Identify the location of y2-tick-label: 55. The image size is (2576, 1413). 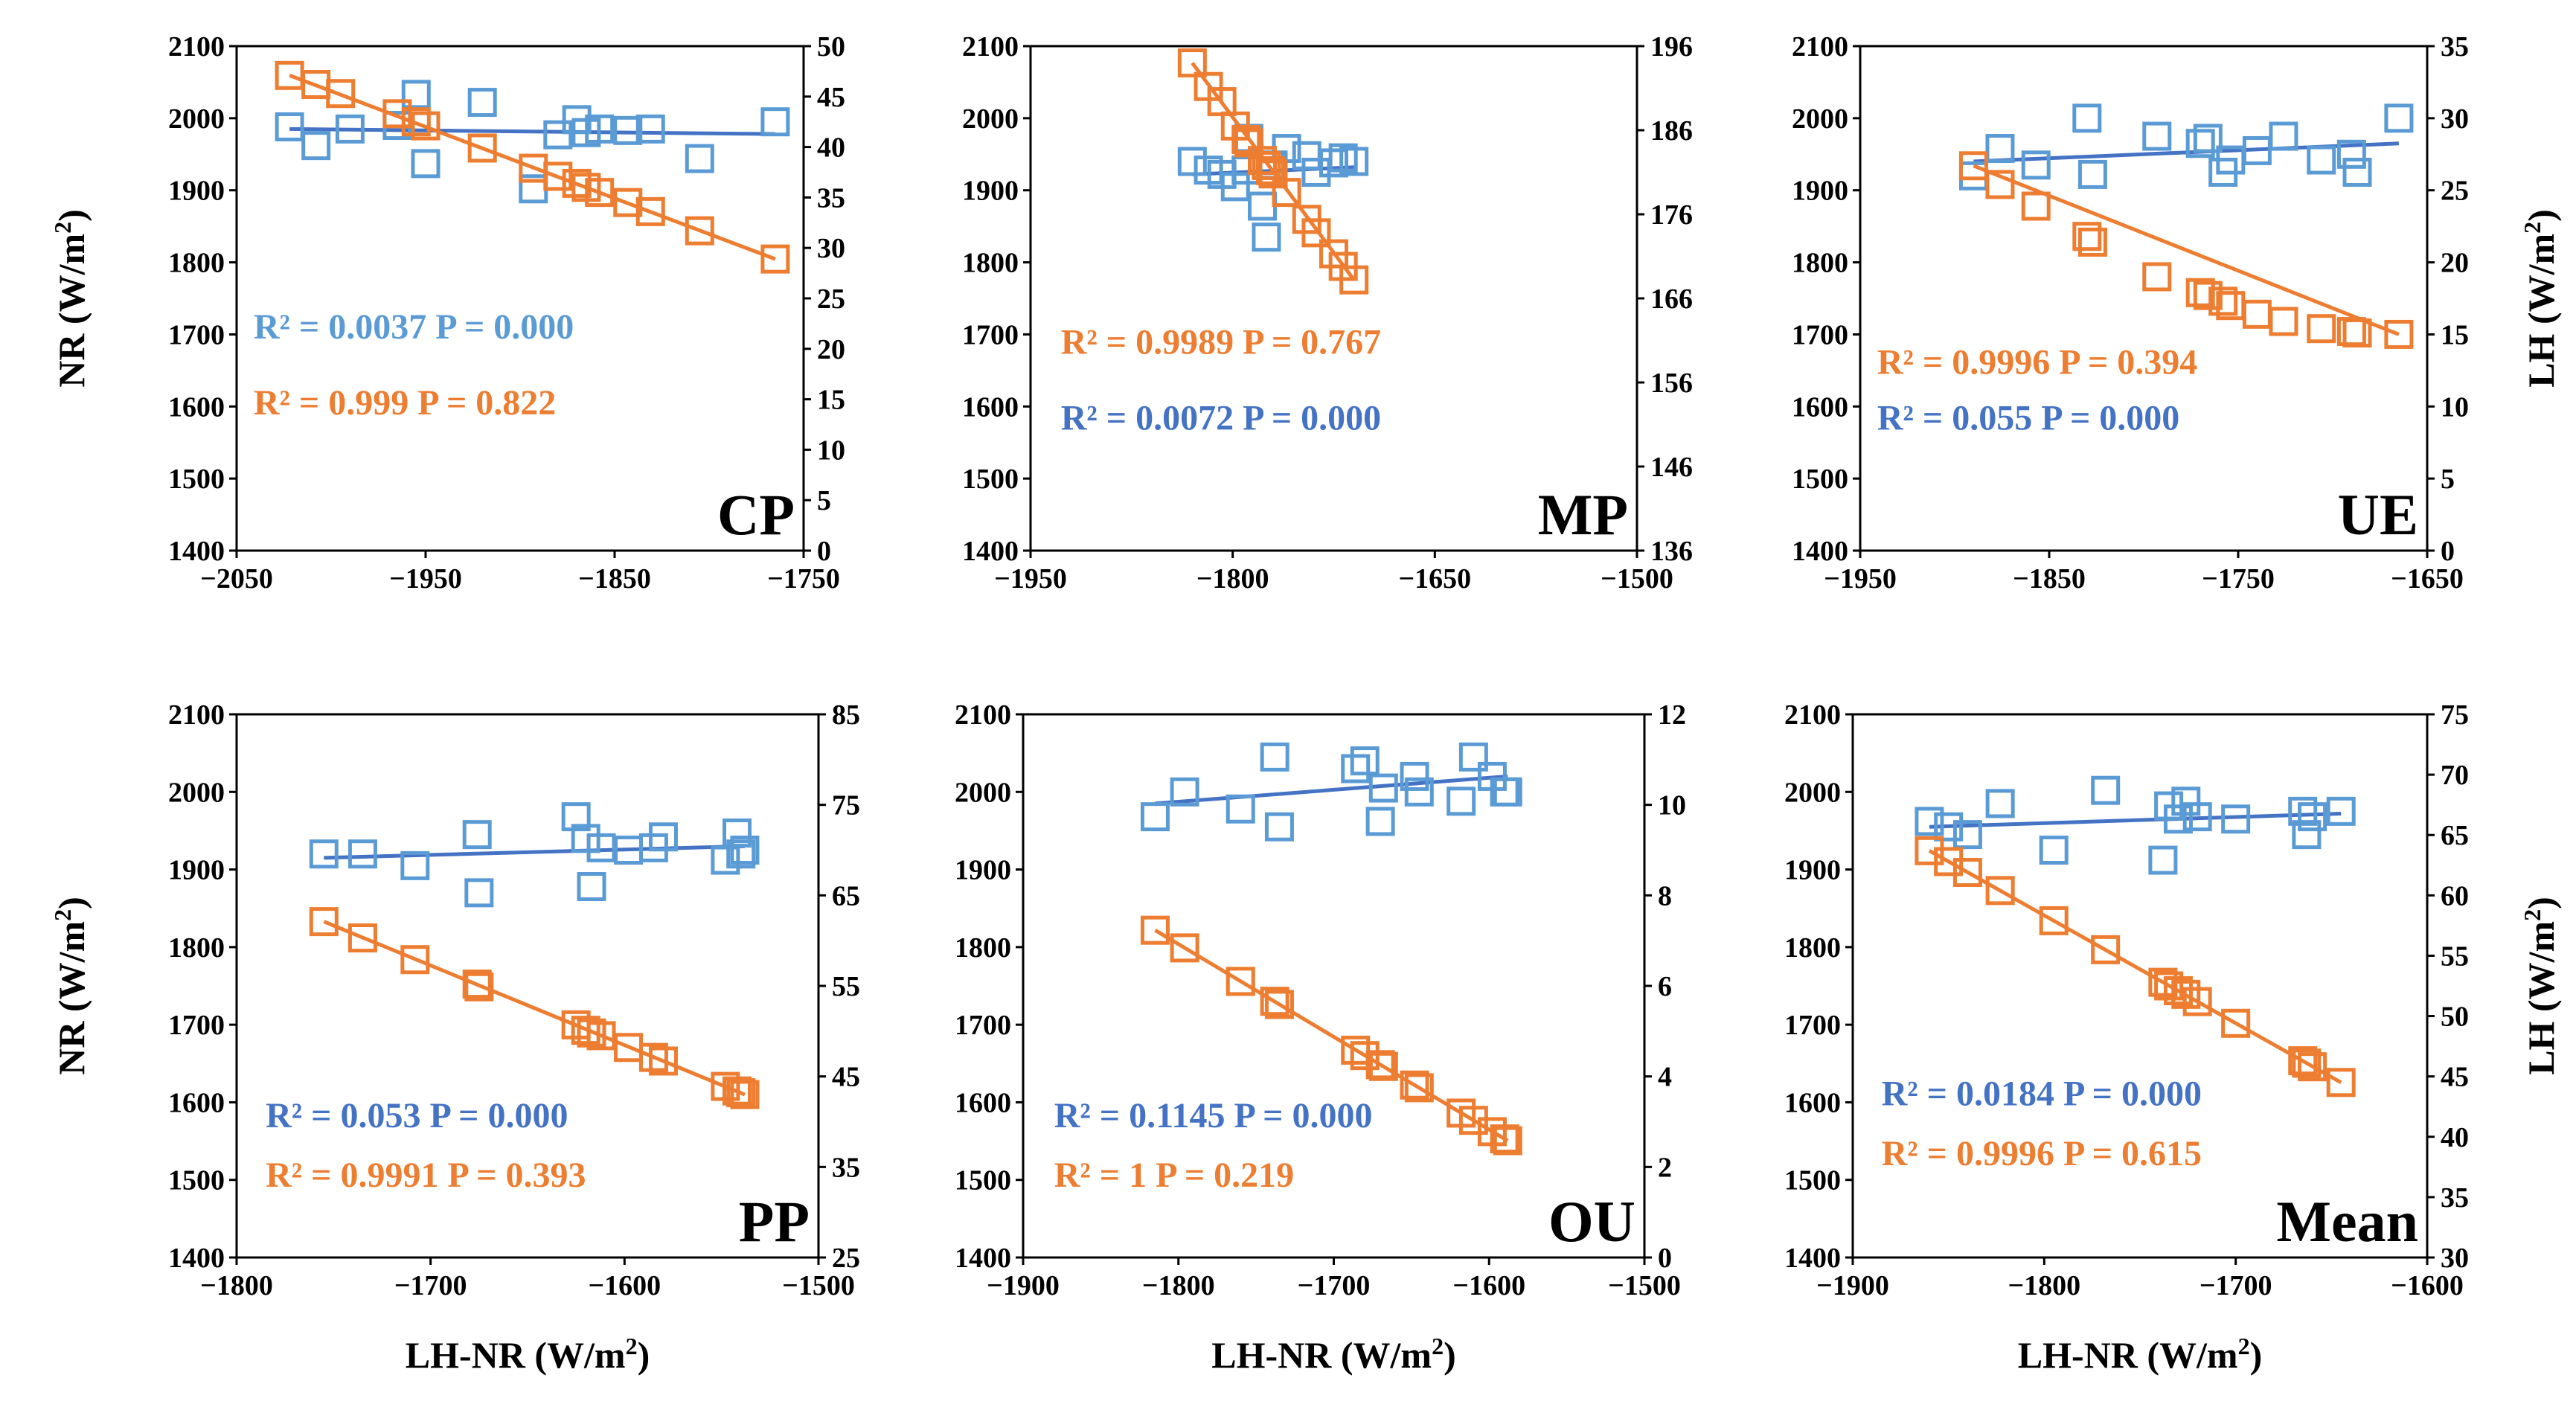
(846, 986).